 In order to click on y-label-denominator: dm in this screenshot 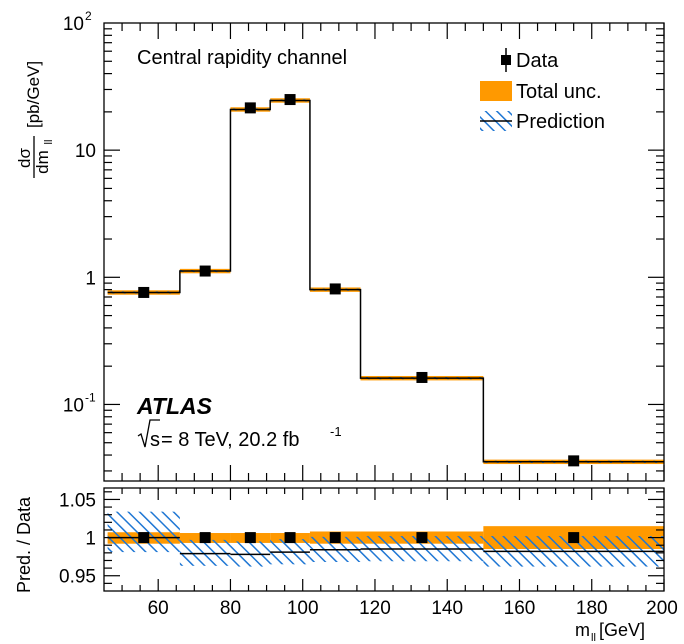, I will do `click(42, 162)`.